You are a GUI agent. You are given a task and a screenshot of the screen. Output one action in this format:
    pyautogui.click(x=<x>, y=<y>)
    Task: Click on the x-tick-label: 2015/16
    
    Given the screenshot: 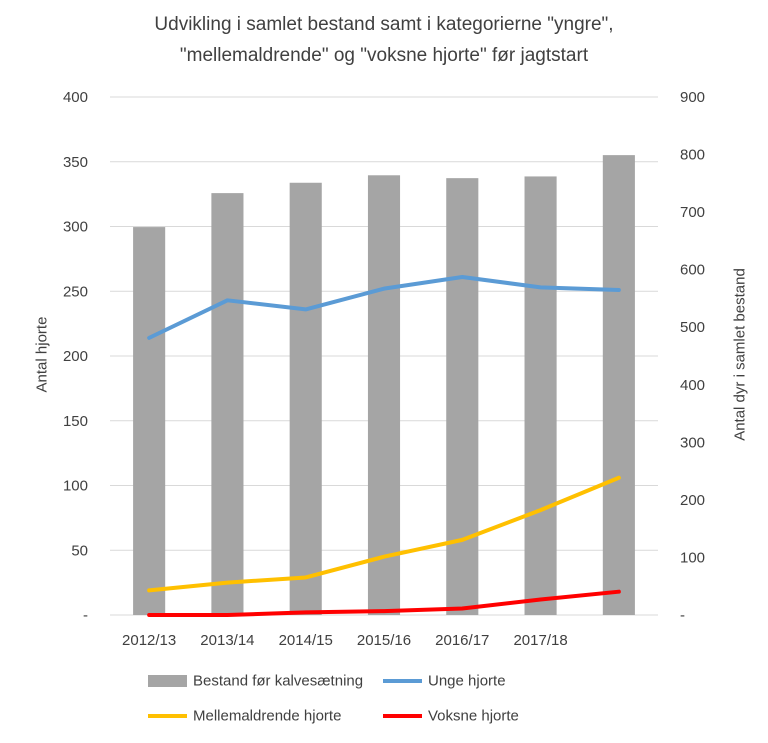 What is the action you would take?
    pyautogui.click(x=384, y=640)
    